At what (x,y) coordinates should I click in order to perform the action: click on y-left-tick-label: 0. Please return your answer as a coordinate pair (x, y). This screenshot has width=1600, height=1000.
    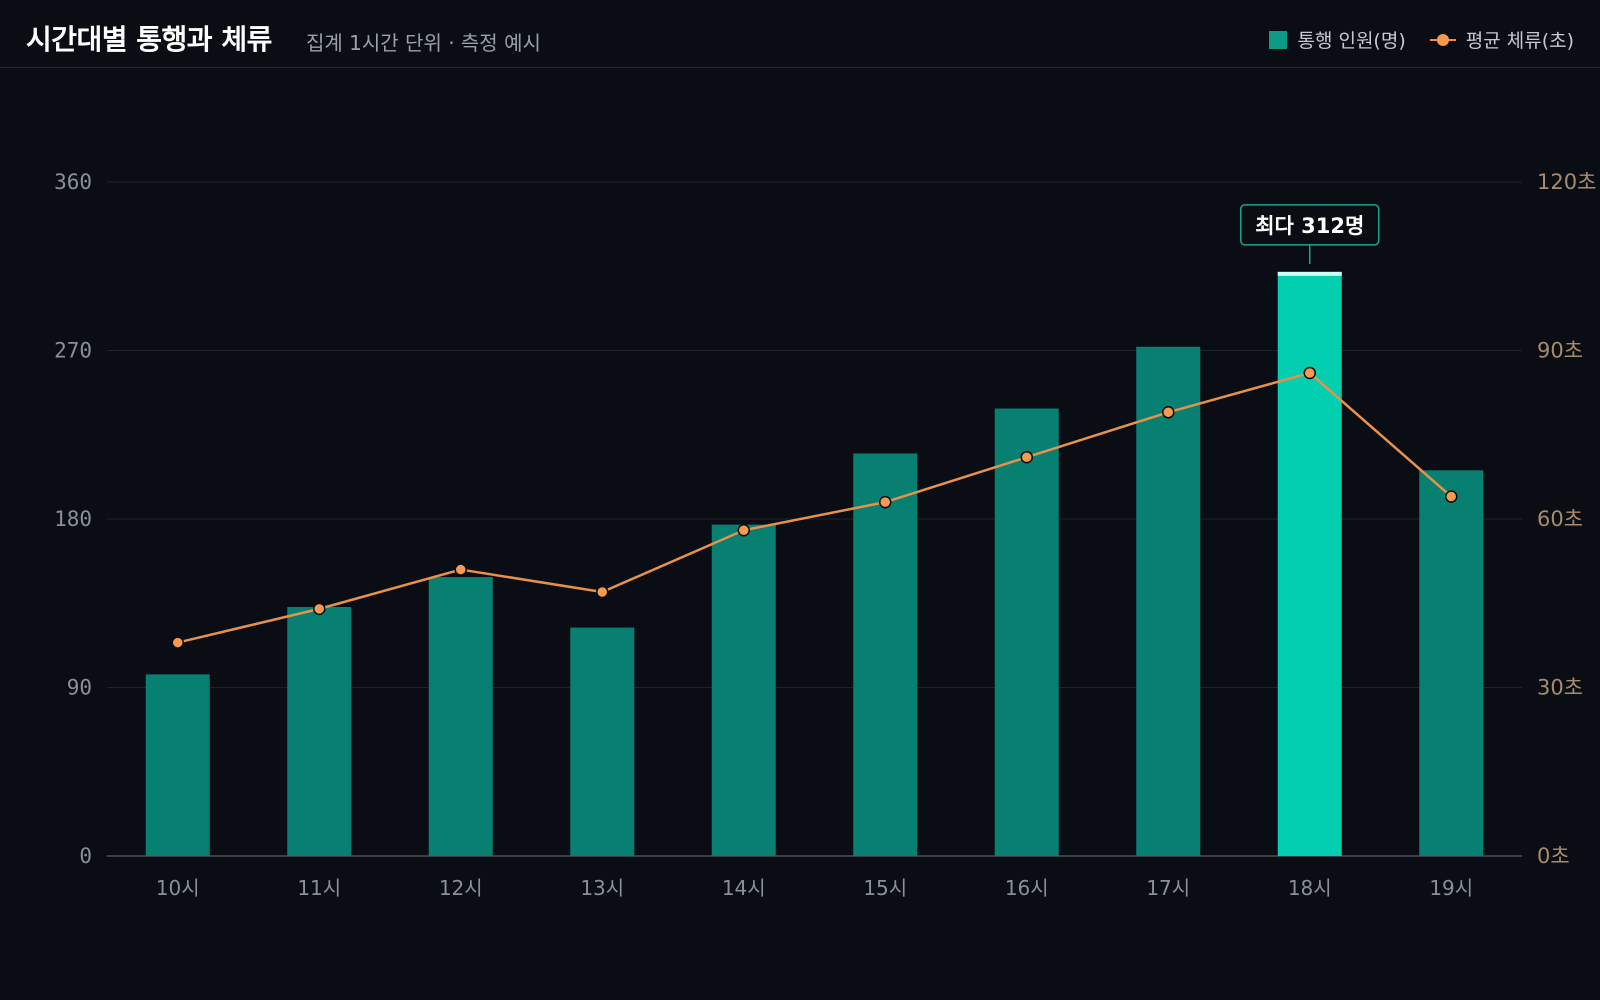
    Looking at the image, I should click on (85, 856).